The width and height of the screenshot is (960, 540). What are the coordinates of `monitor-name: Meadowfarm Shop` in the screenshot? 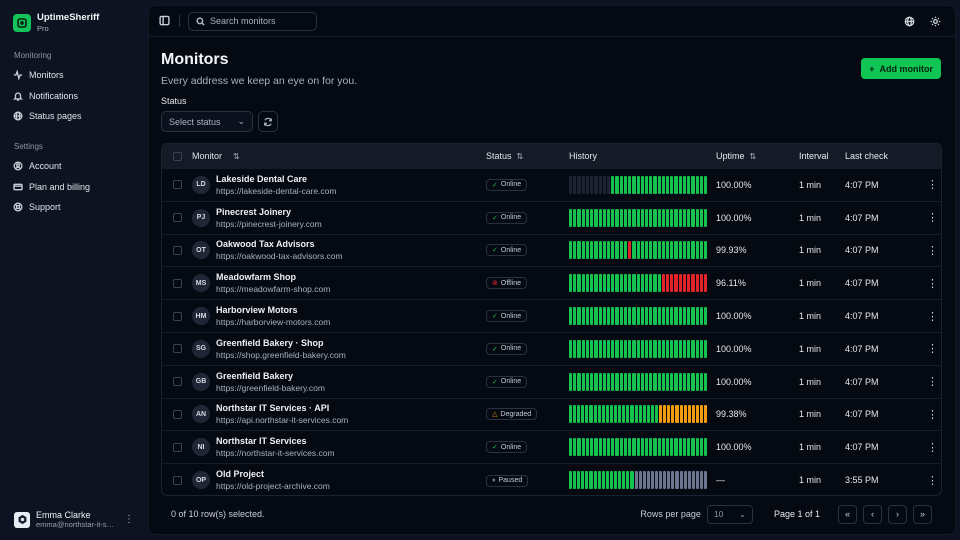 It's located at (256, 277).